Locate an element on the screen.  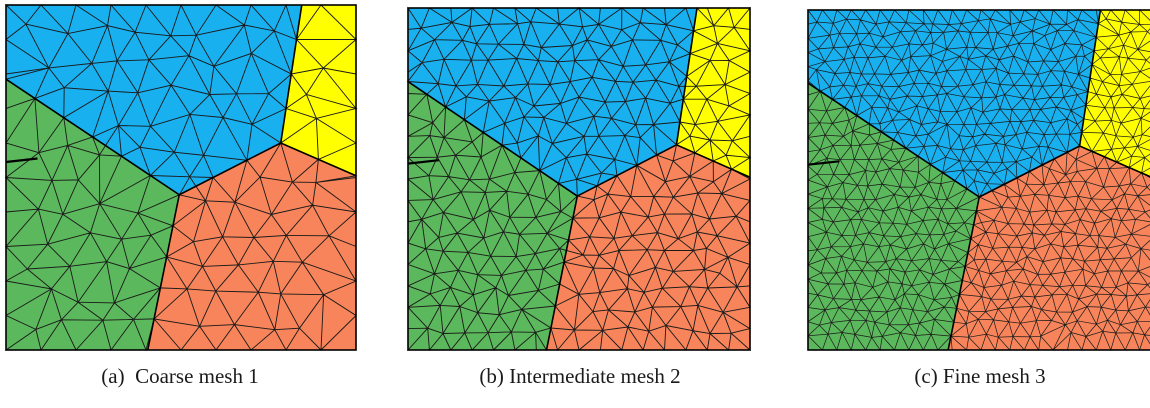
caption-intermediate-mesh: (b) Intermediate mesh 2 is located at coordinates (580, 376).